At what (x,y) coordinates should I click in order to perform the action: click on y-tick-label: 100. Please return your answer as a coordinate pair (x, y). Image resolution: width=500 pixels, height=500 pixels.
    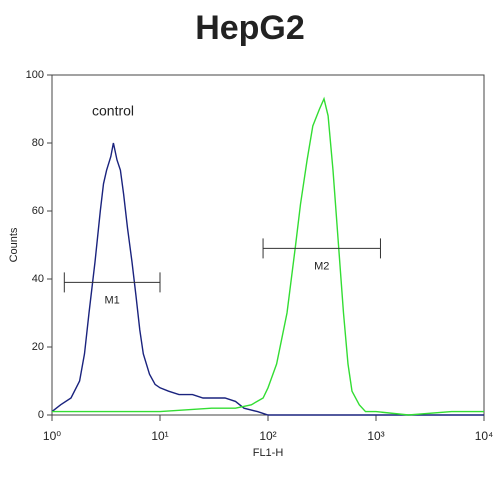
    Looking at the image, I should click on (35, 75).